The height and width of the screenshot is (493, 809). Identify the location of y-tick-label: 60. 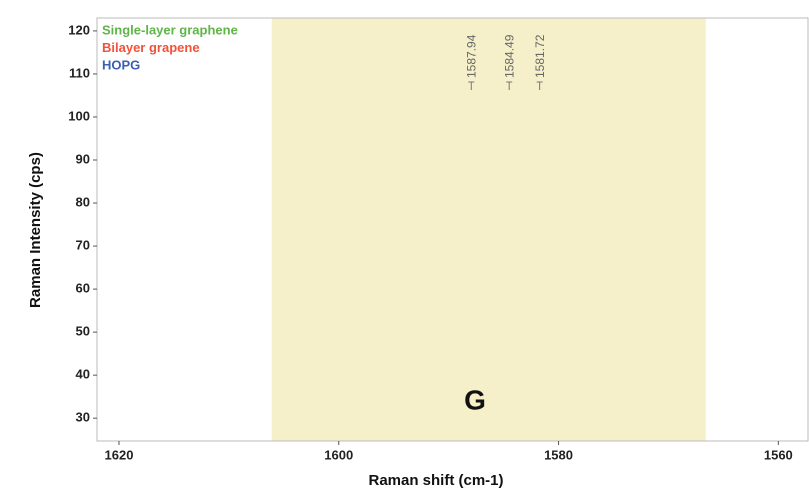
(83, 288).